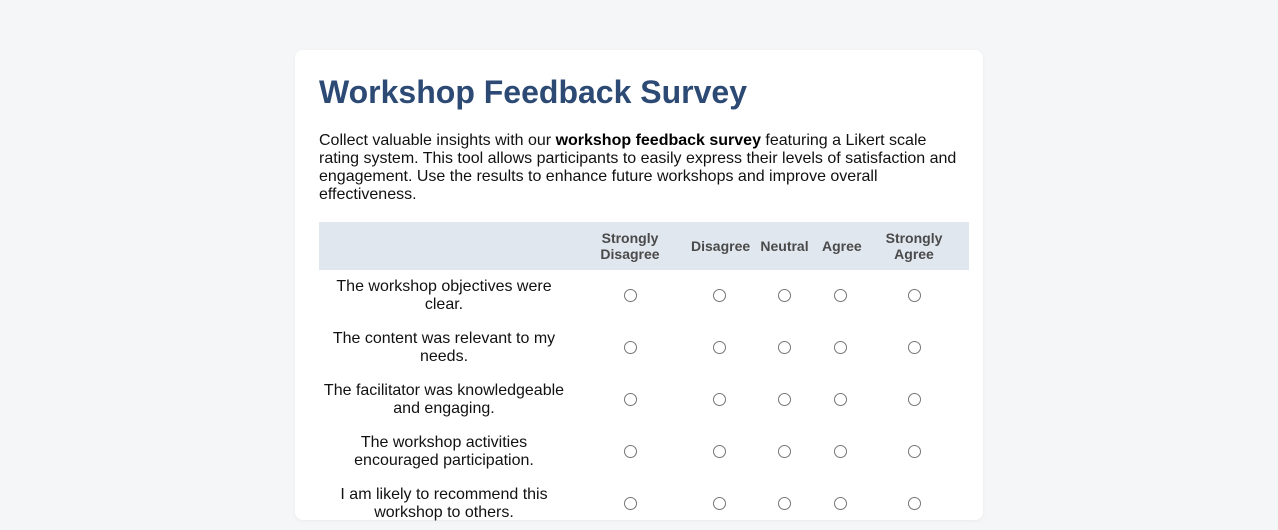 The width and height of the screenshot is (1278, 530). Describe the element at coordinates (784, 246) in the screenshot. I see `scale-header-neutral: Neutral` at that location.